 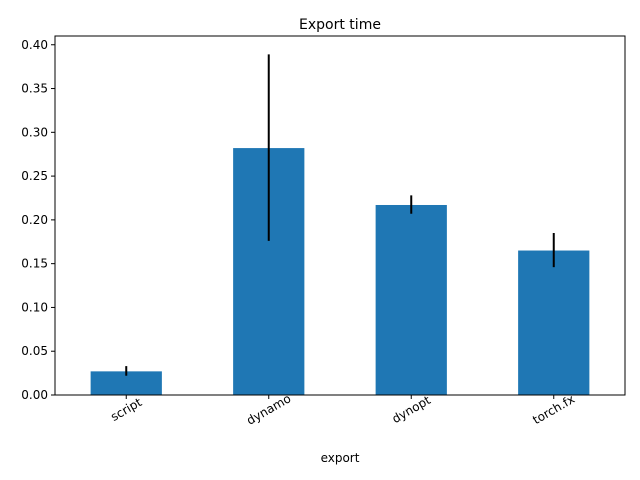 I want to click on y-tick-label: 0.05, so click(x=34, y=351).